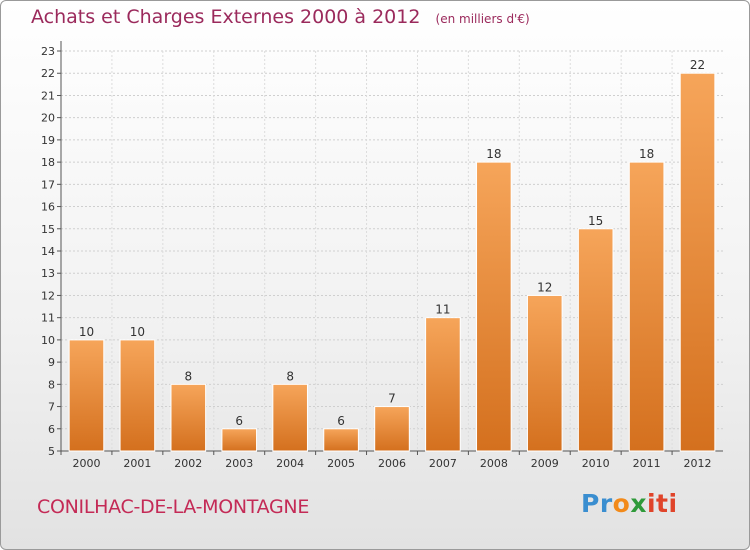 The image size is (750, 550). Describe the element at coordinates (544, 287) in the screenshot. I see `bar-value-label: 12` at that location.